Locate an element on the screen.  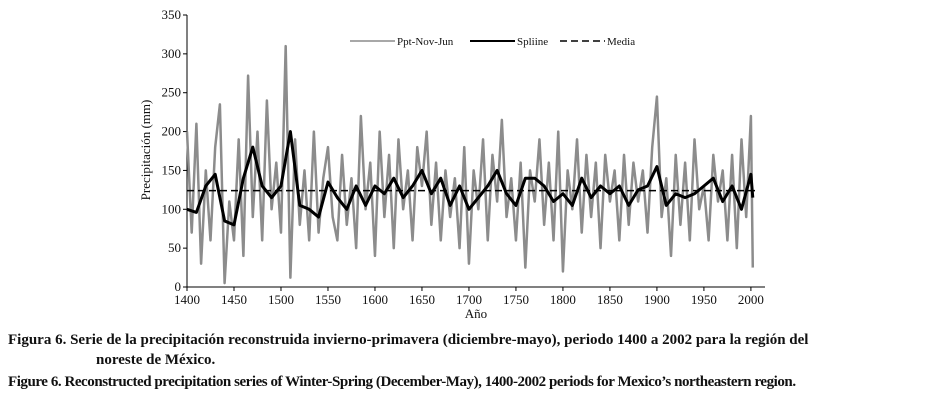
x-tick-label: 2000 is located at coordinates (751, 299).